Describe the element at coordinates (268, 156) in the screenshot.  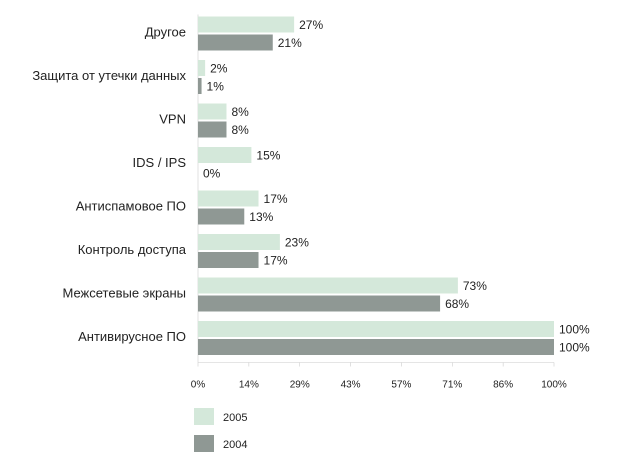
I see `data-label: 15%` at that location.